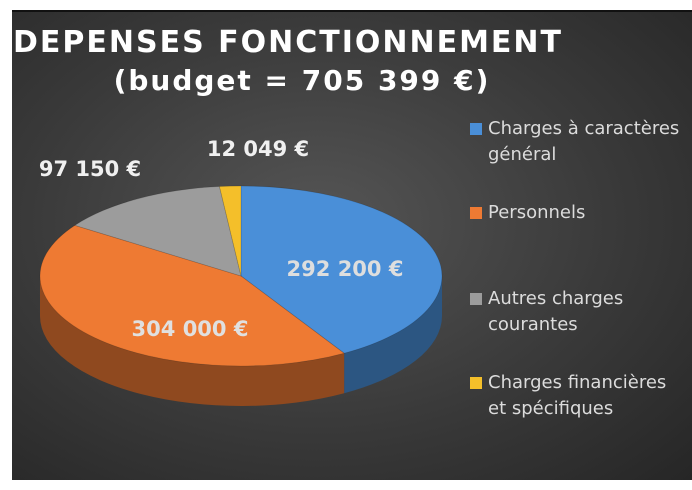 Image resolution: width=692 pixels, height=490 pixels. What do you see at coordinates (190, 329) in the screenshot?
I see `data-label: 304 000 €` at bounding box center [190, 329].